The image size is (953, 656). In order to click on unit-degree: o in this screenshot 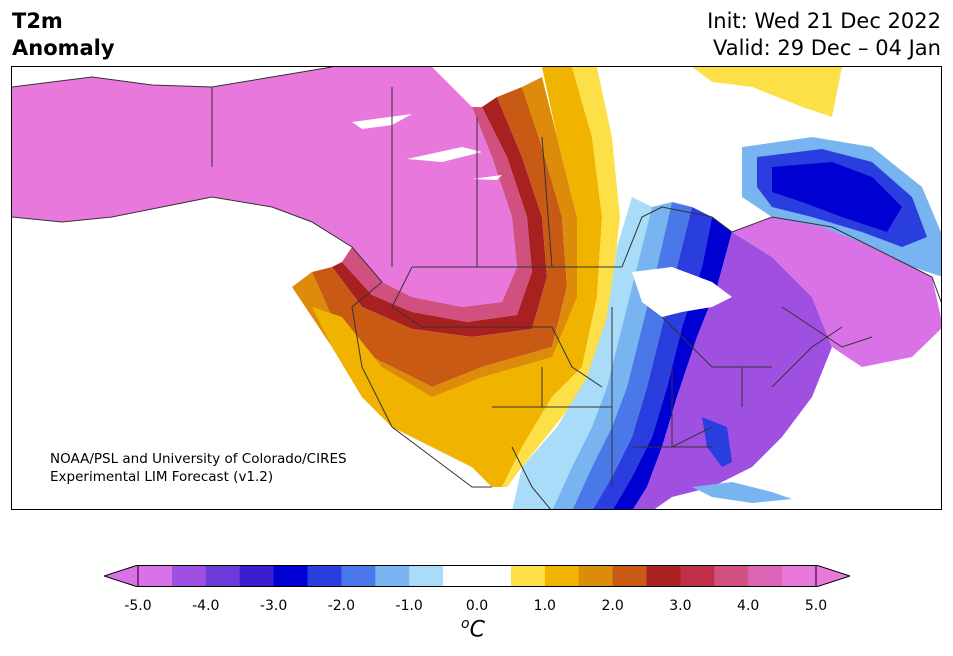, I will do `click(465, 624)`.